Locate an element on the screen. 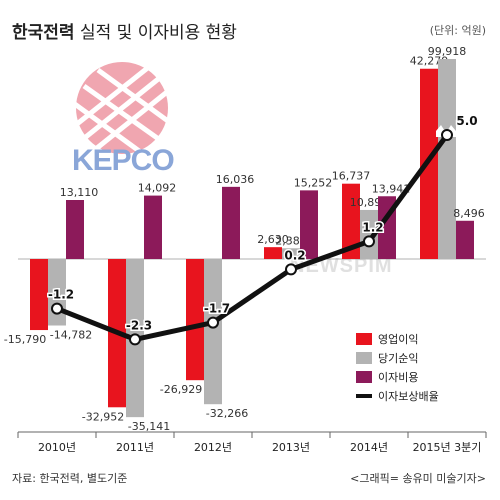 The height and width of the screenshot is (500, 500). data-label: -32,266 is located at coordinates (227, 413).